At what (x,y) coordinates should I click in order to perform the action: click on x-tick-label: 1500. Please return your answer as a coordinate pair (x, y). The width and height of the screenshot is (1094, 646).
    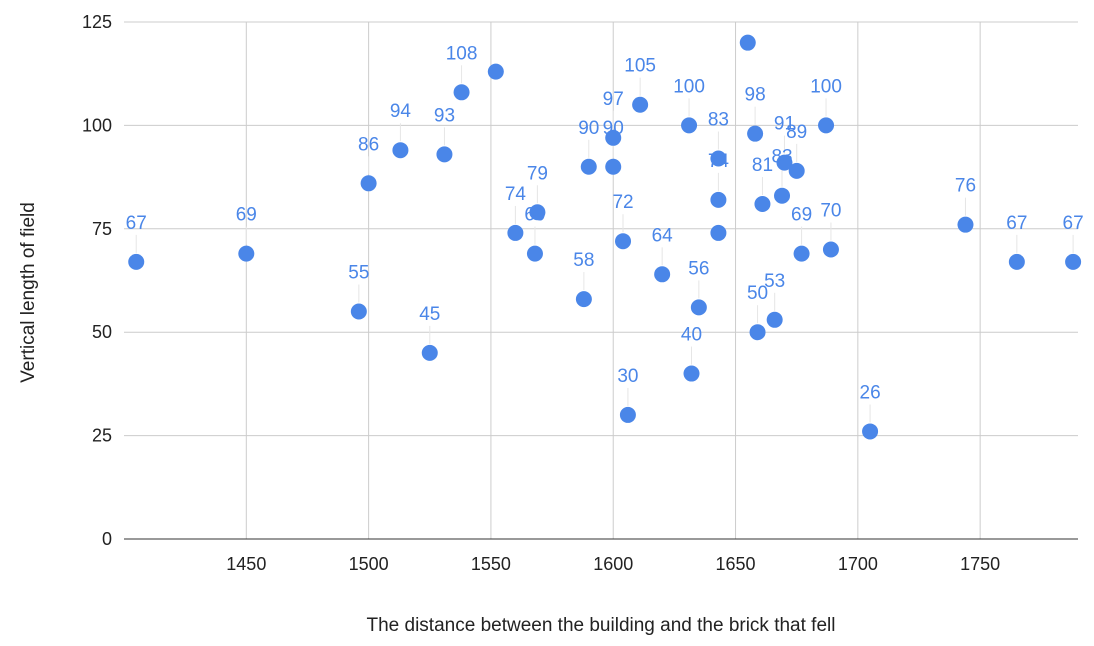
    Looking at the image, I should click on (369, 564).